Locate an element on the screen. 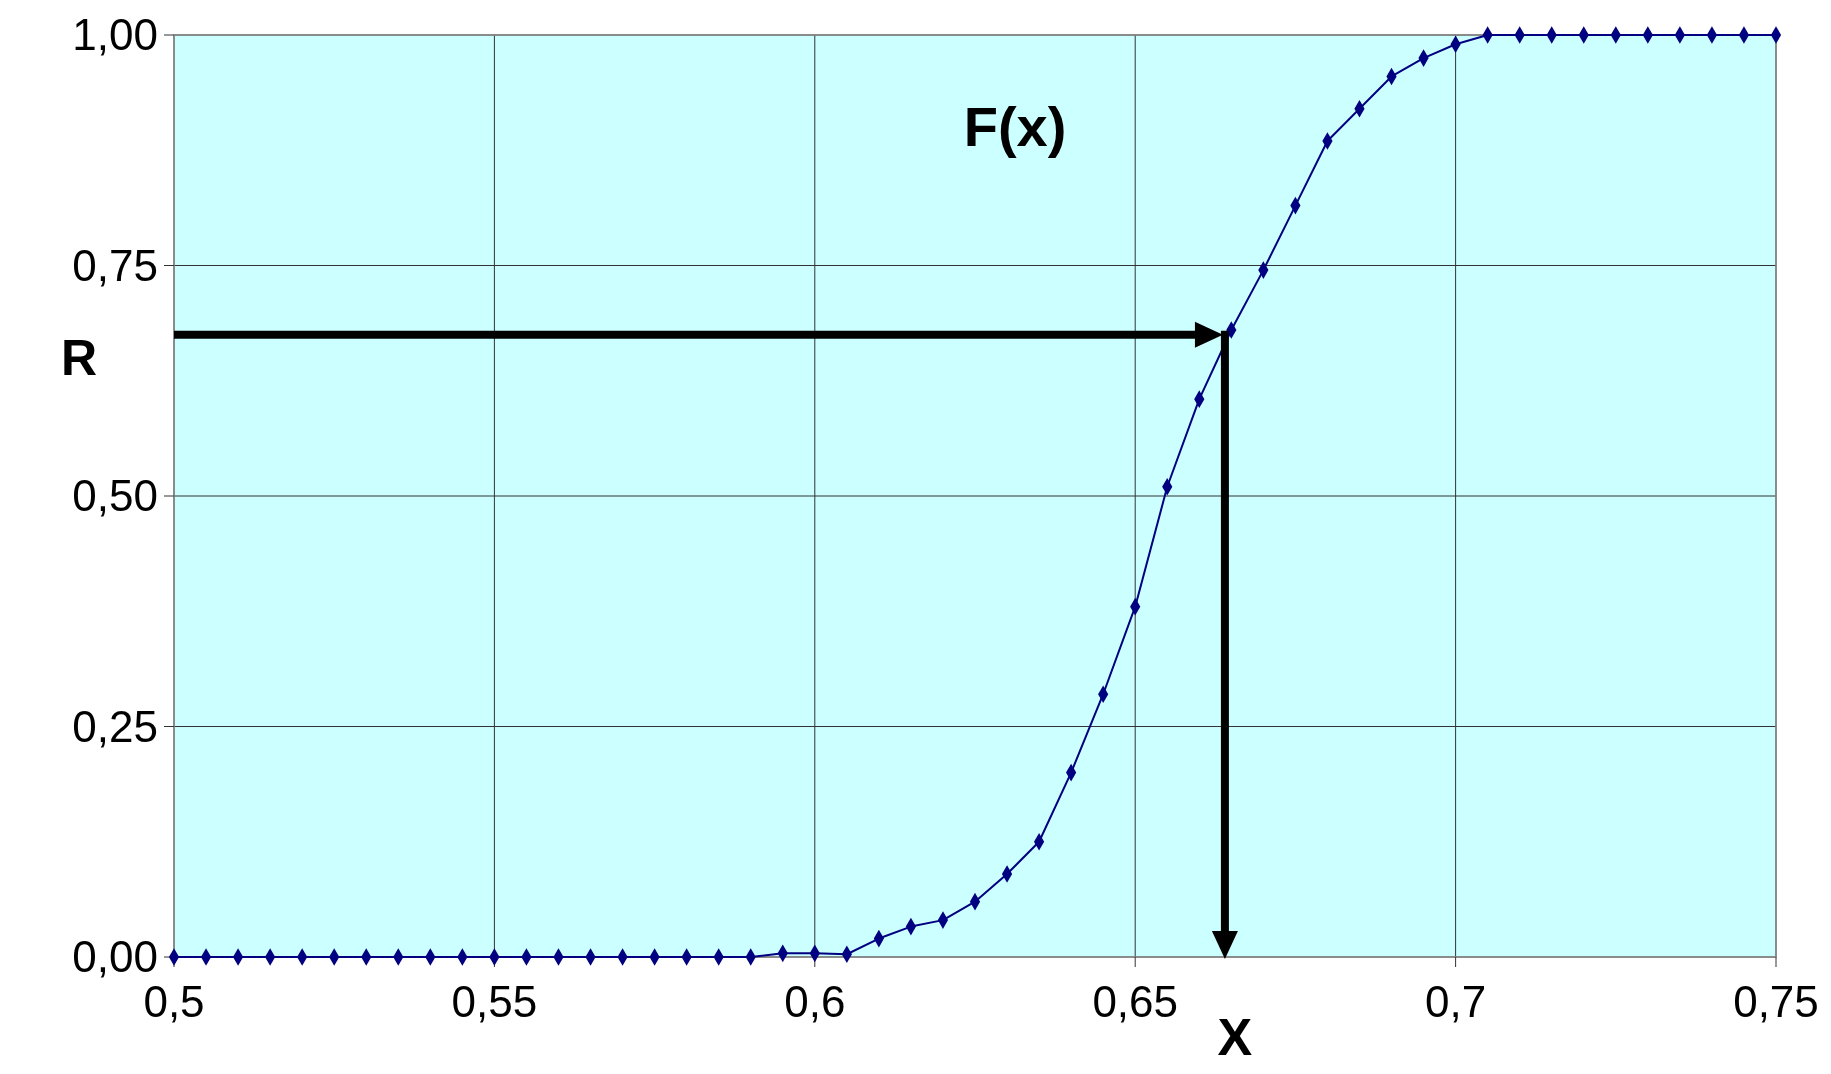  y-tick-label: 0,25 is located at coordinates (115, 726).